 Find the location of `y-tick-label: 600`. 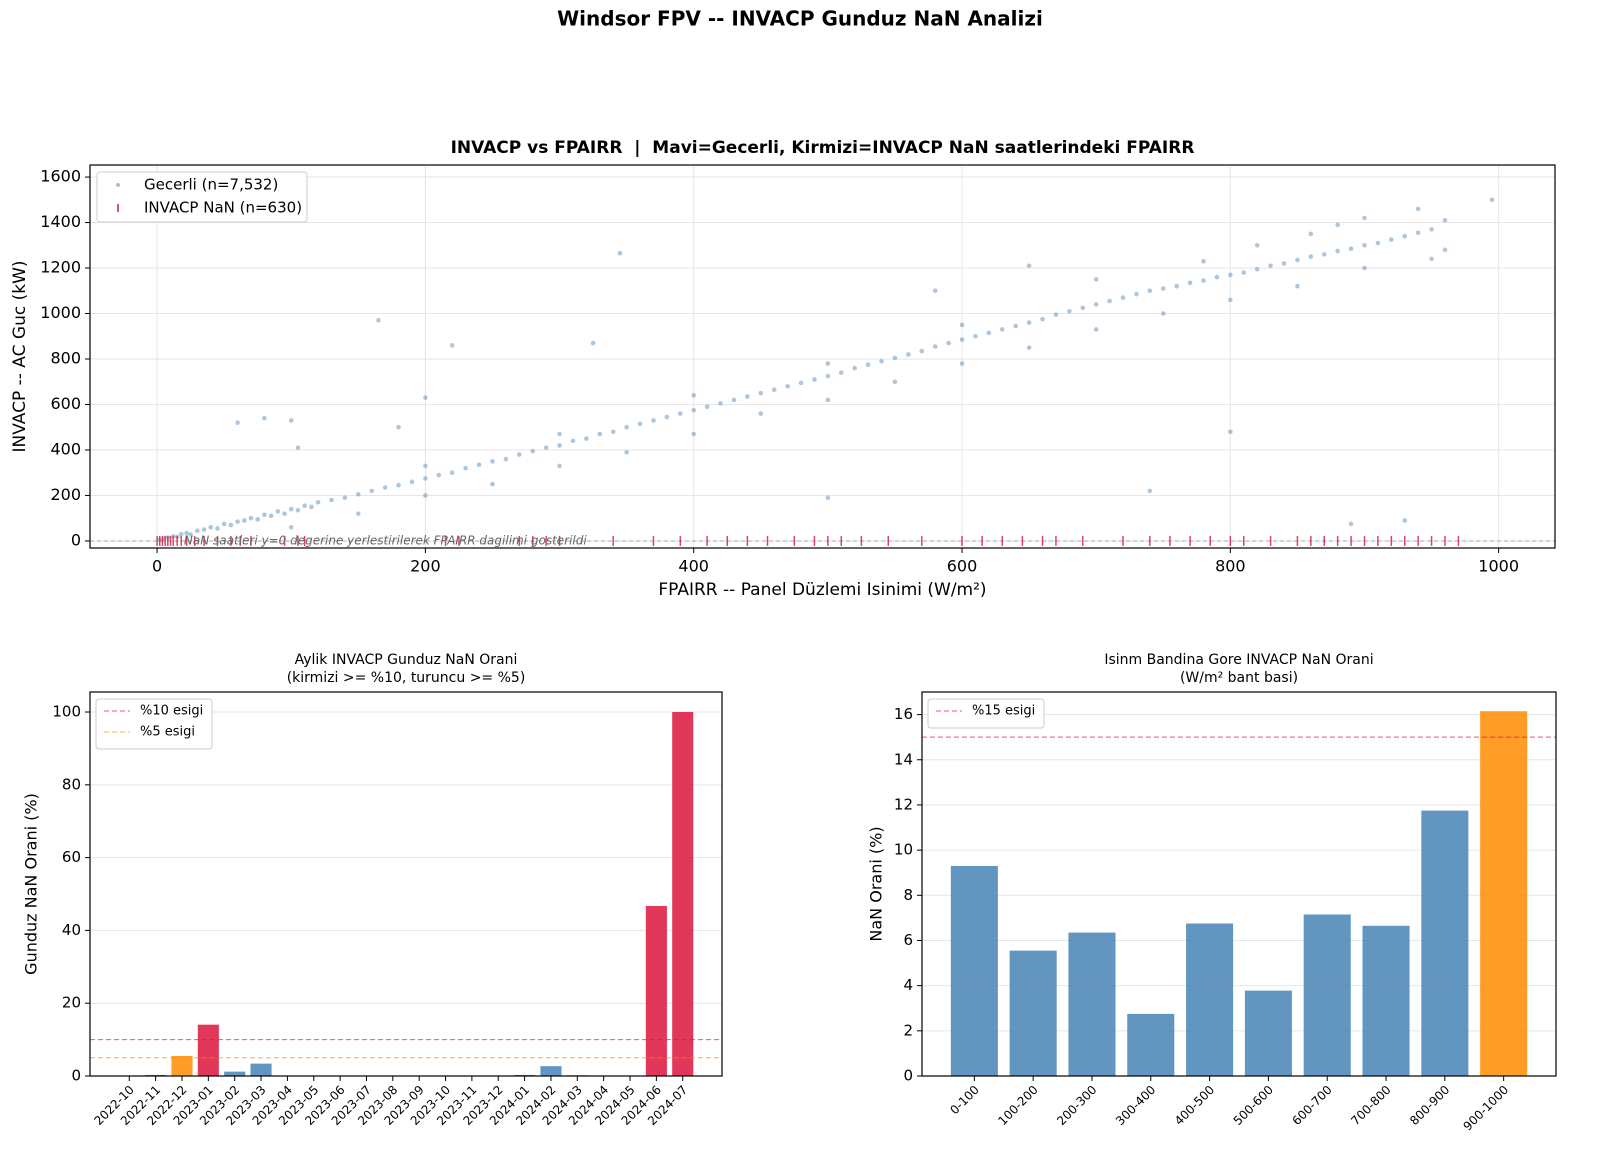

y-tick-label: 600 is located at coordinates (65, 403).